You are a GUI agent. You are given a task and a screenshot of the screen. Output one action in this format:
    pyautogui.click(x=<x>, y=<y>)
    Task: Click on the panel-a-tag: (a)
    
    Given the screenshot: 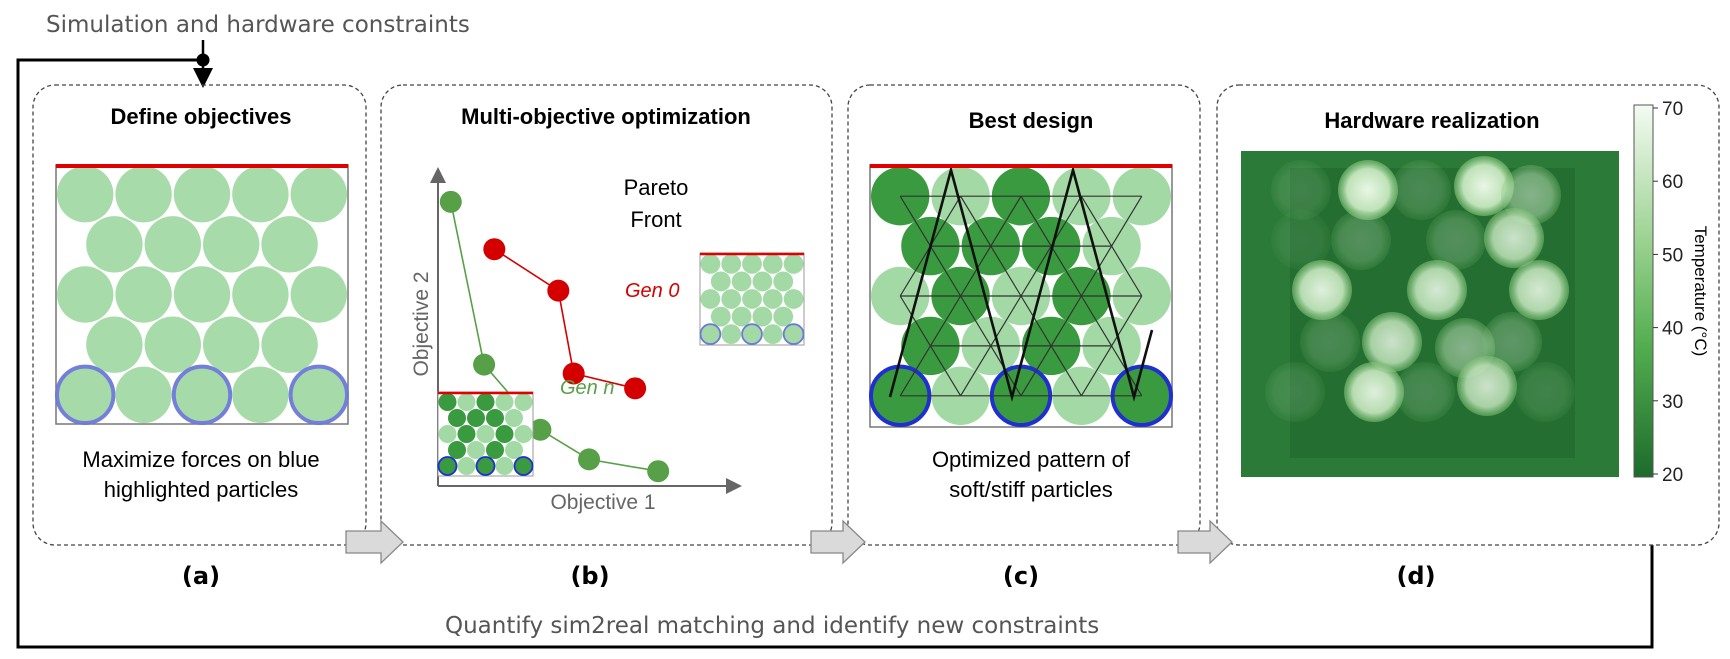 What is the action you would take?
    pyautogui.click(x=201, y=576)
    